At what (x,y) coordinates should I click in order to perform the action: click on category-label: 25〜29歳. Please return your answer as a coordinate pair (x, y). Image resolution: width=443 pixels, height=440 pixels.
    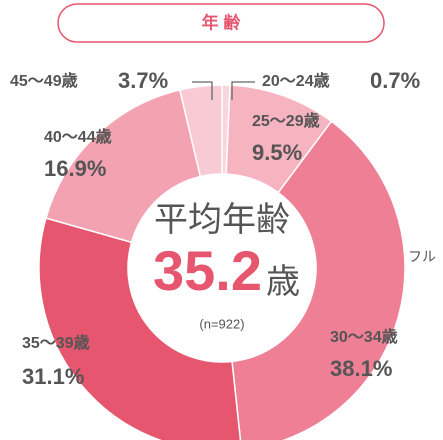
    Looking at the image, I should click on (286, 120).